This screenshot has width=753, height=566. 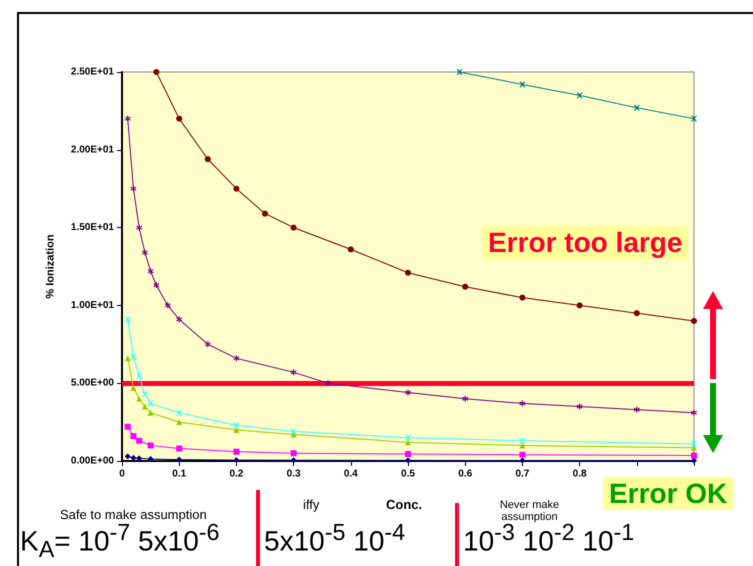 I want to click on annotation: Error too large, so click(x=585, y=243).